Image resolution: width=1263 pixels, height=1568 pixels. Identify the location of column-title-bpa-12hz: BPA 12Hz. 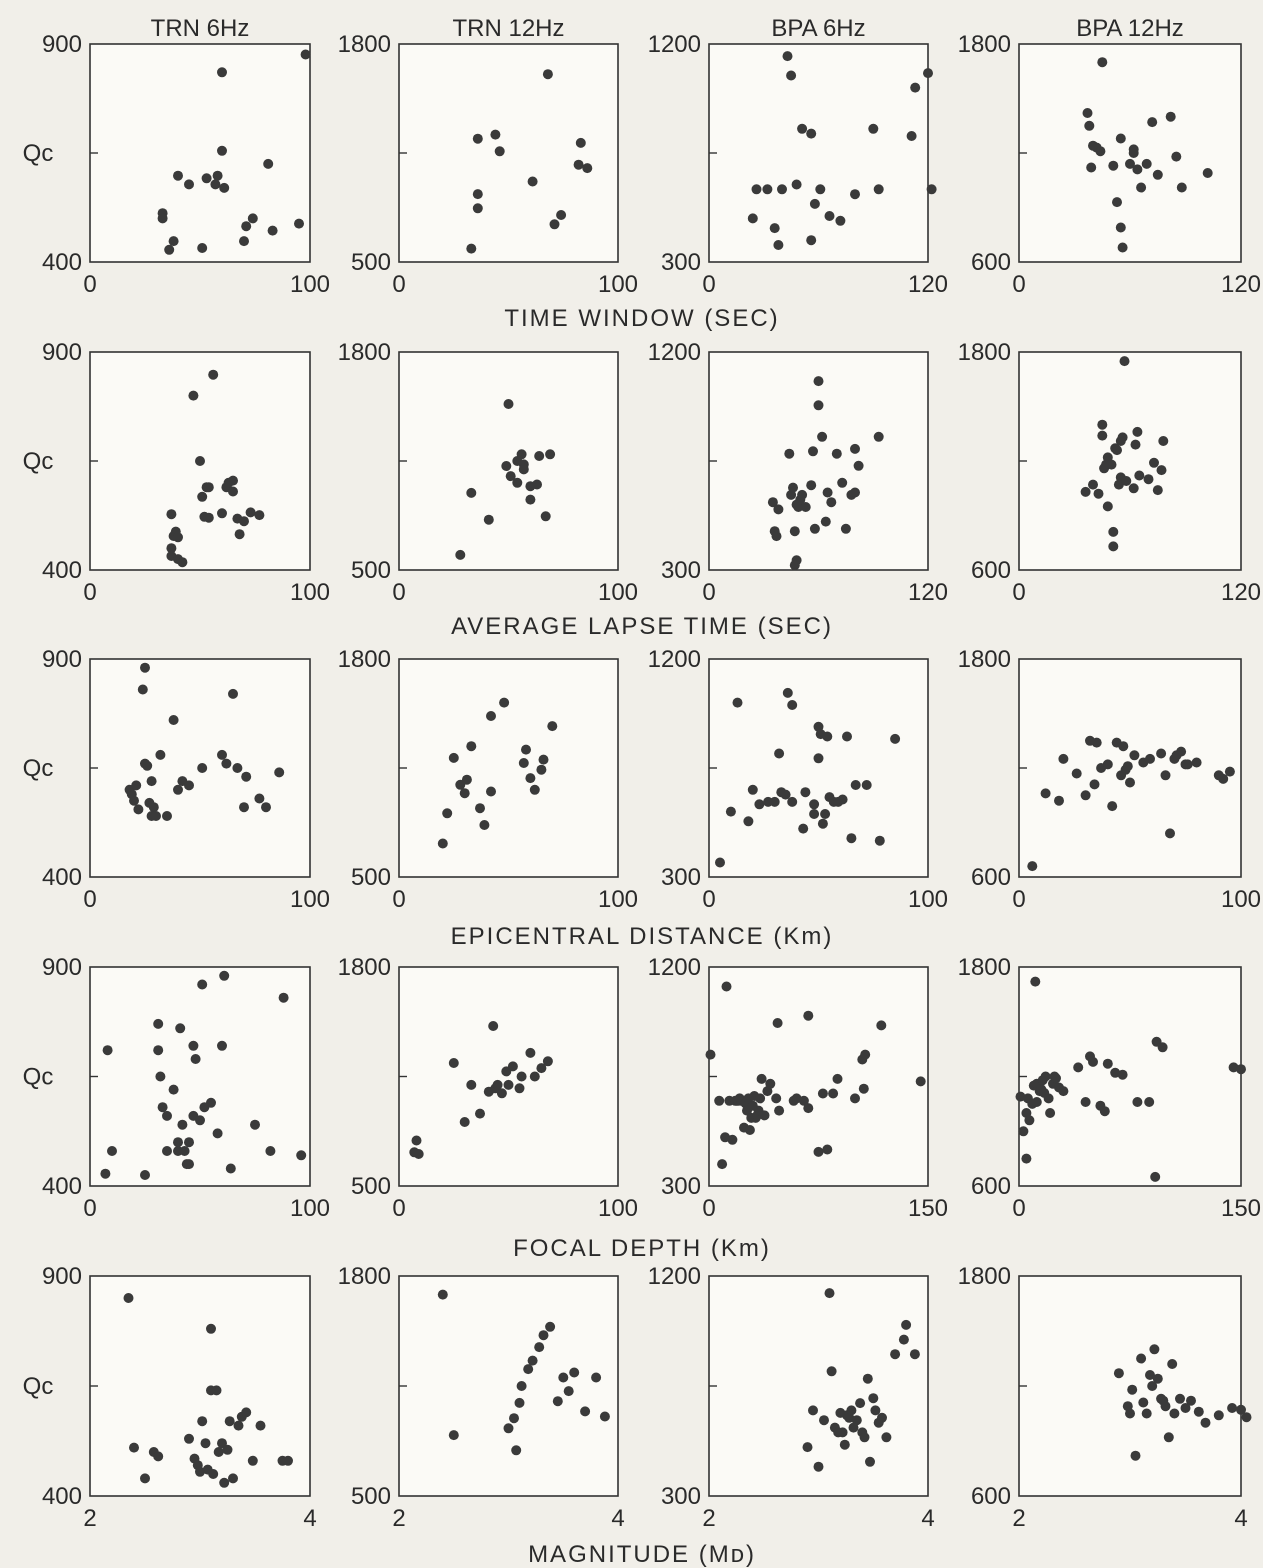
(1130, 28).